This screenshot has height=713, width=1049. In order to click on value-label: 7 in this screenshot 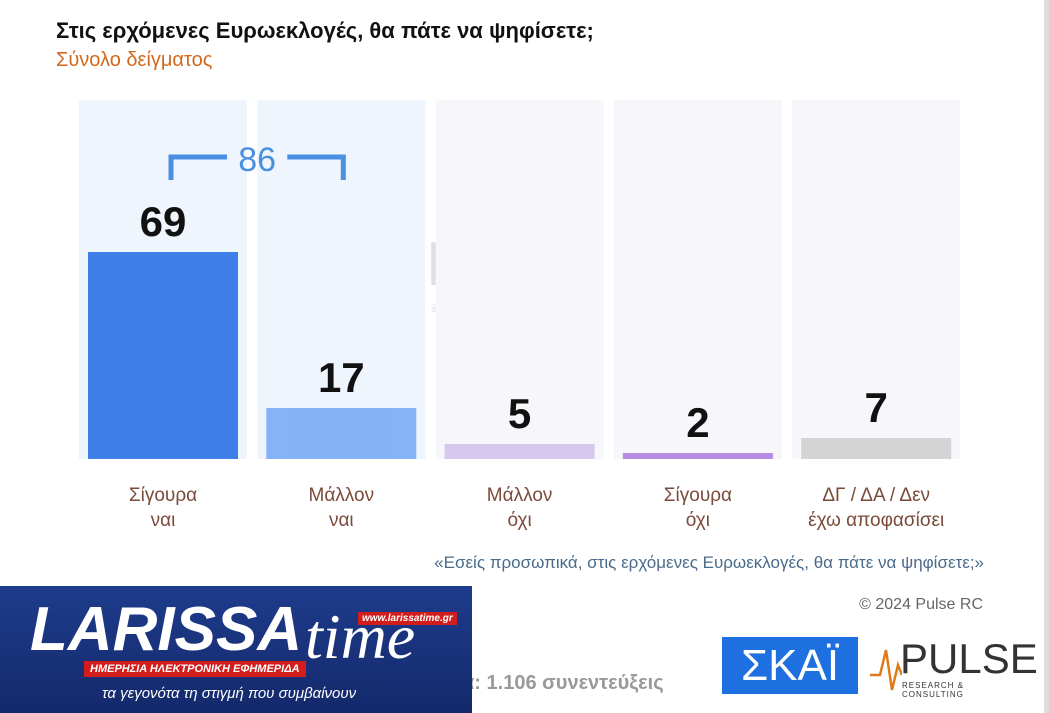, I will do `click(876, 407)`.